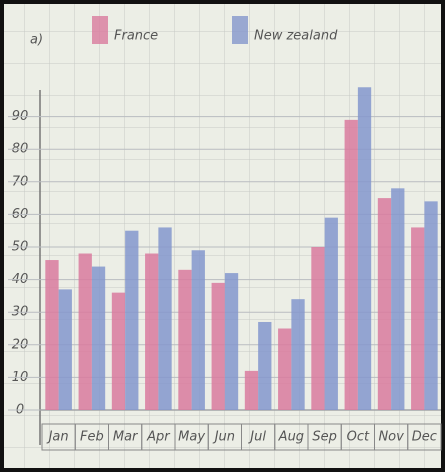  Describe the element at coordinates (92, 437) in the screenshot. I see `x-tick-label: Feb` at that location.